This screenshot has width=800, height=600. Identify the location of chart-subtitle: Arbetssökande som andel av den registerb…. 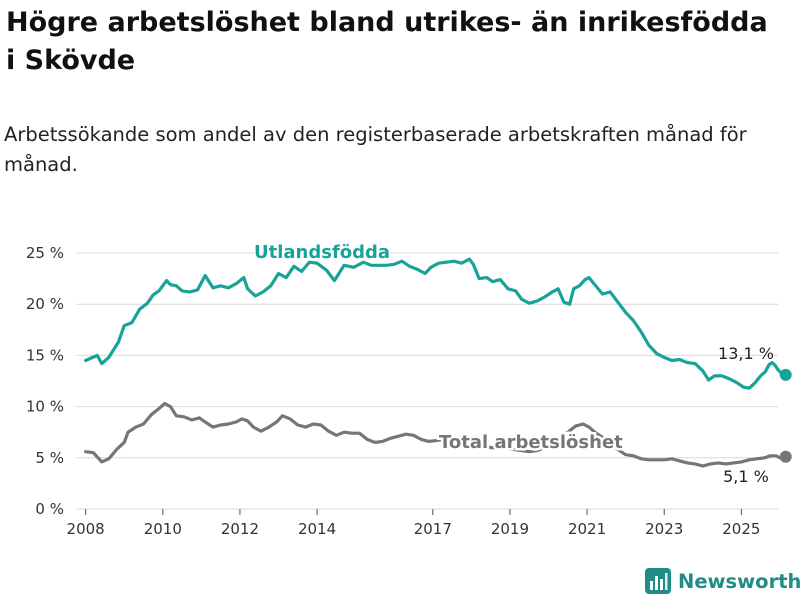
(375, 149).